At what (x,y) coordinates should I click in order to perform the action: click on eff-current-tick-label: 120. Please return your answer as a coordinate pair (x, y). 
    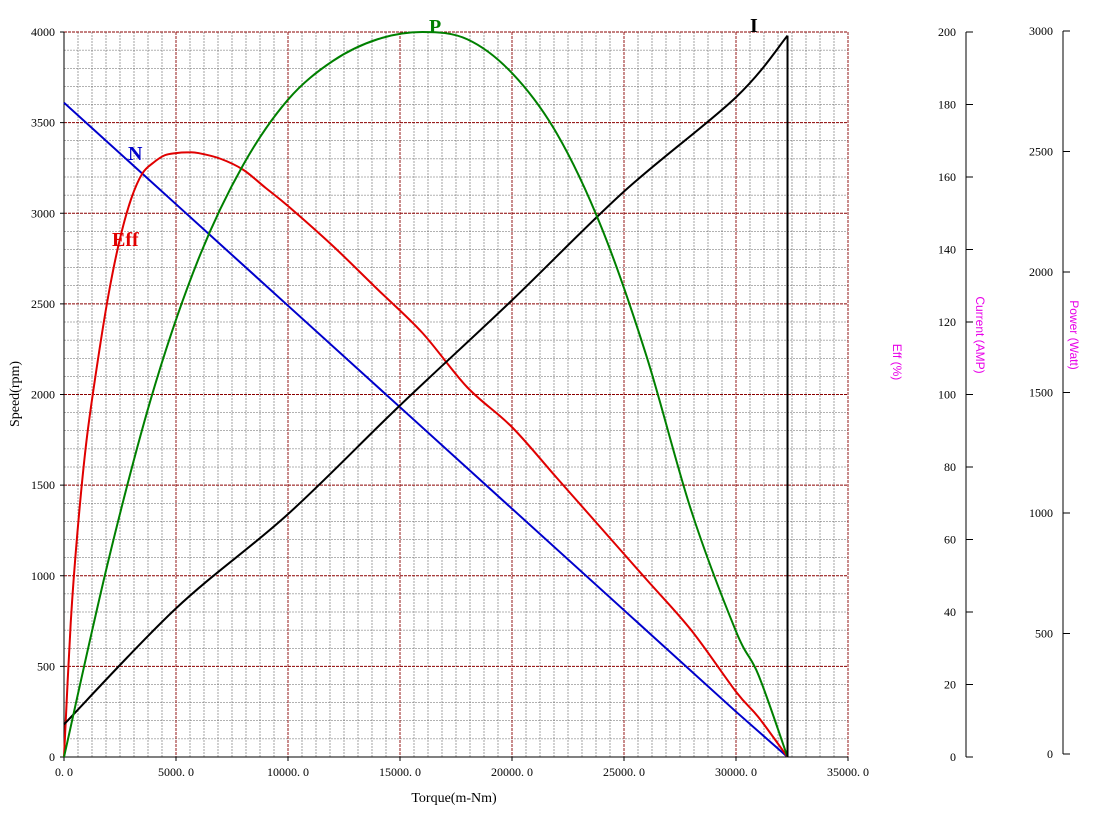
    Looking at the image, I should click on (947, 322).